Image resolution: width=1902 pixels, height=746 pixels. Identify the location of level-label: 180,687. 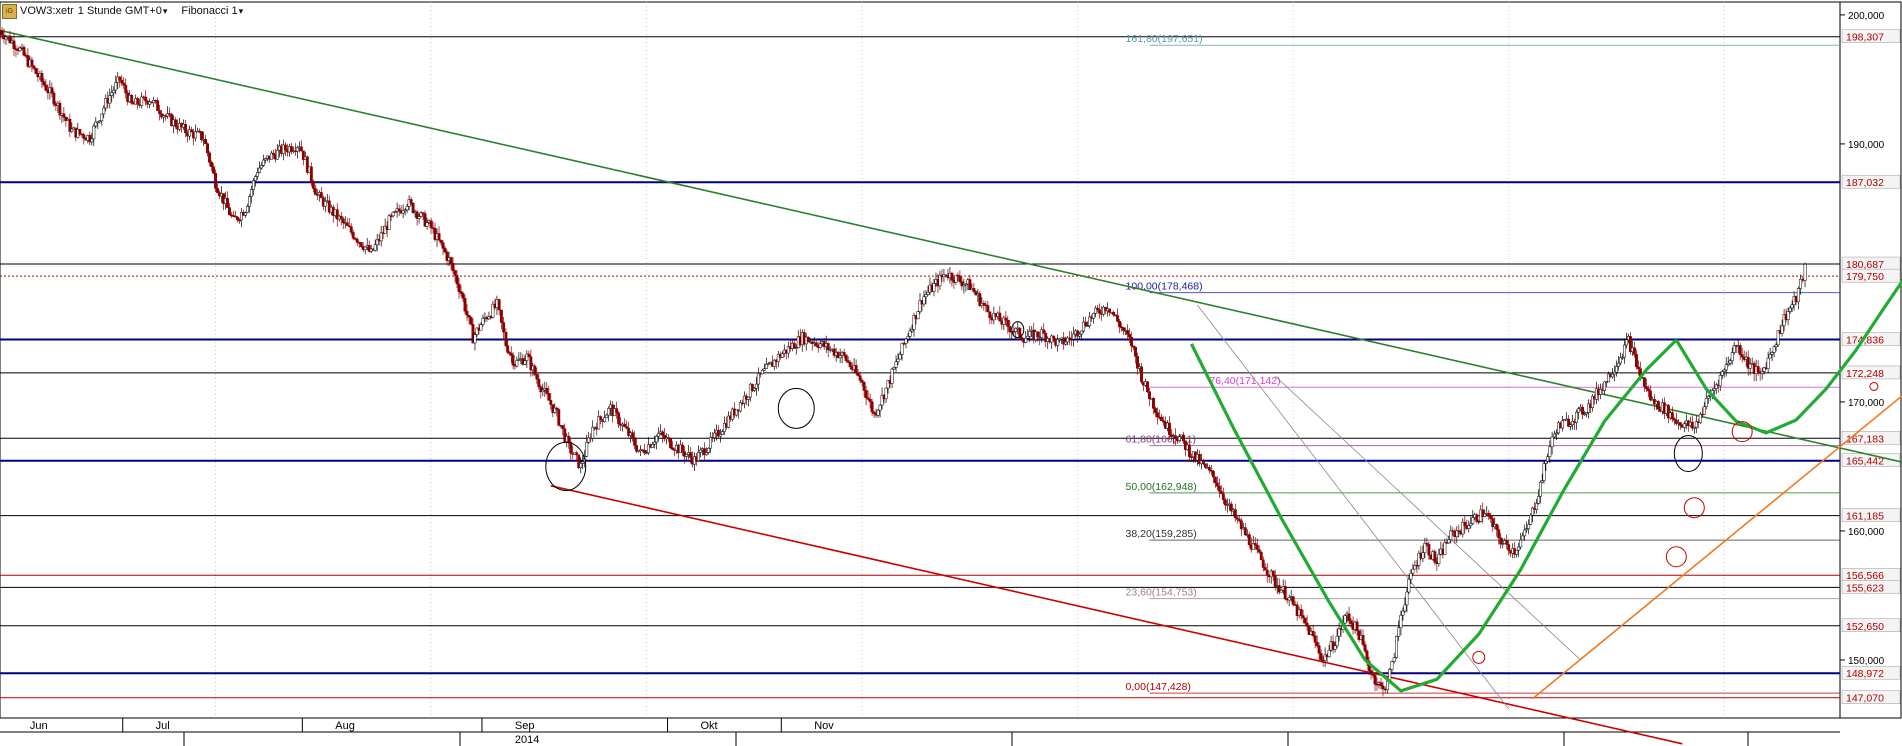
(1865, 265).